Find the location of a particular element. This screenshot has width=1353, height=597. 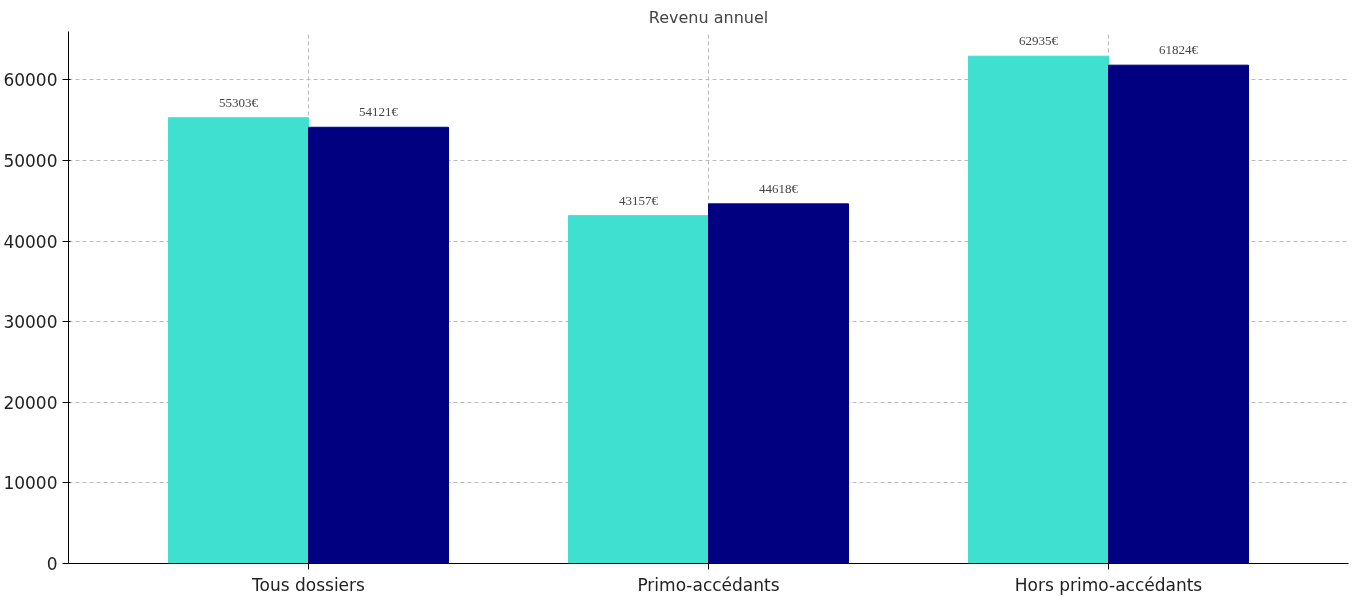

data-label: 55303€ is located at coordinates (239, 102).